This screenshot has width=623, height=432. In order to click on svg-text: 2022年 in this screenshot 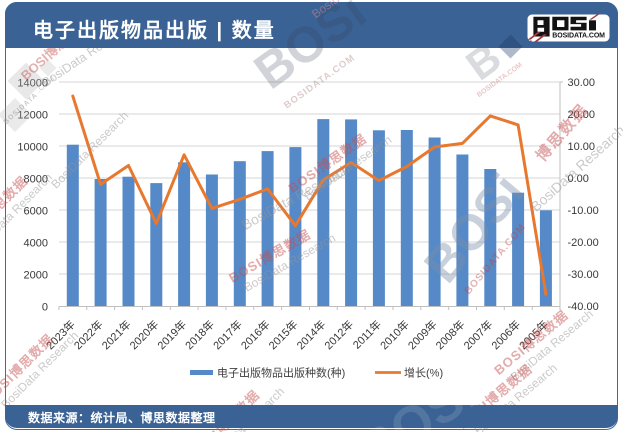, I will do `click(88, 334)`.